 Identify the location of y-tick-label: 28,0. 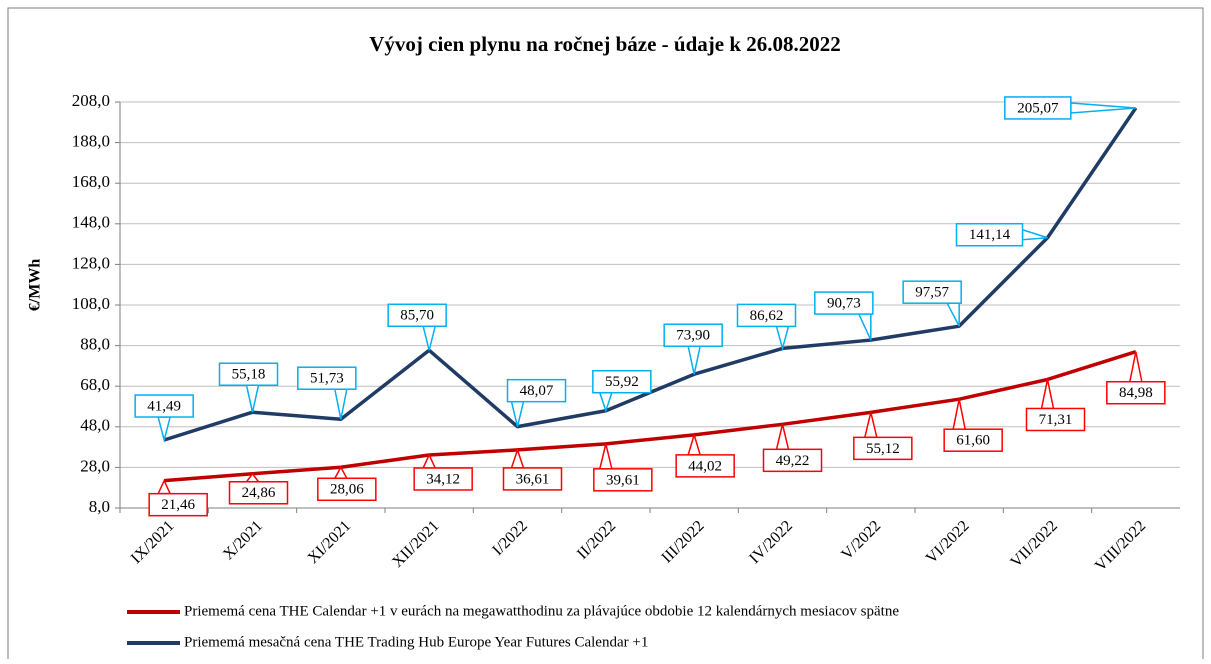
(95, 465).